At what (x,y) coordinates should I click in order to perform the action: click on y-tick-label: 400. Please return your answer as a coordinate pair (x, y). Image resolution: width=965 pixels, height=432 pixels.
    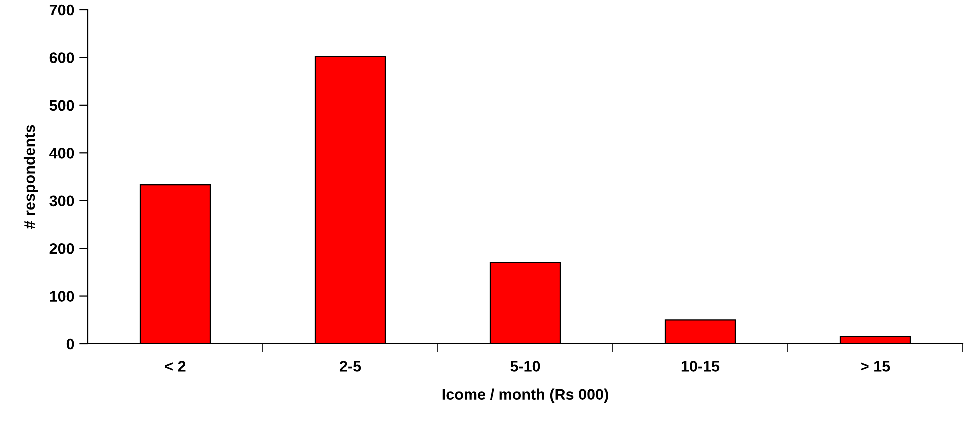
    Looking at the image, I should click on (62, 153).